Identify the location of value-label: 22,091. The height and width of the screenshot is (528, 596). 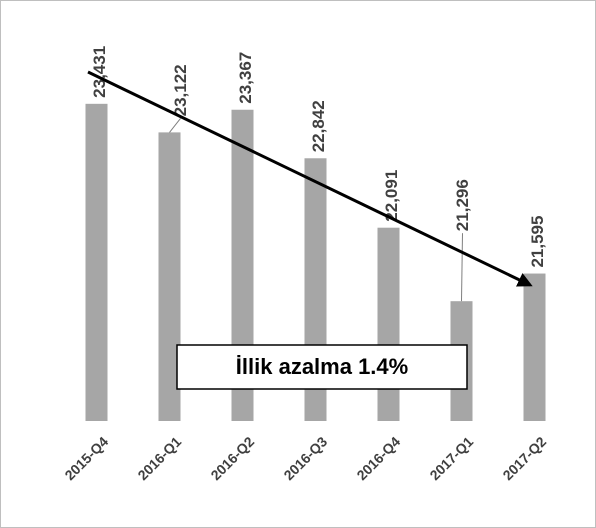
(391, 196).